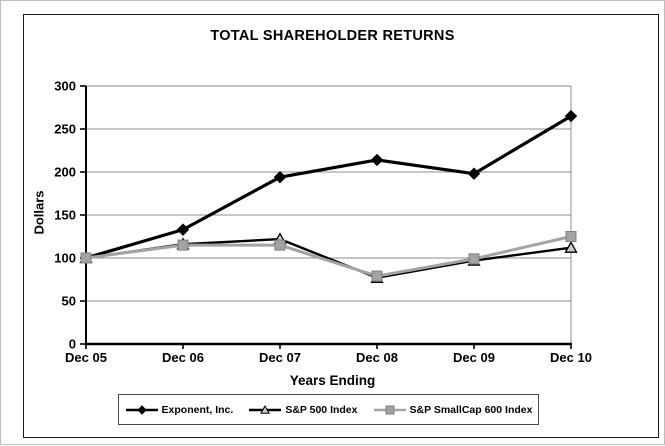 The width and height of the screenshot is (665, 446). What do you see at coordinates (332, 36) in the screenshot?
I see `chart-title: TOTAL SHAREHOLDER RETURNS` at bounding box center [332, 36].